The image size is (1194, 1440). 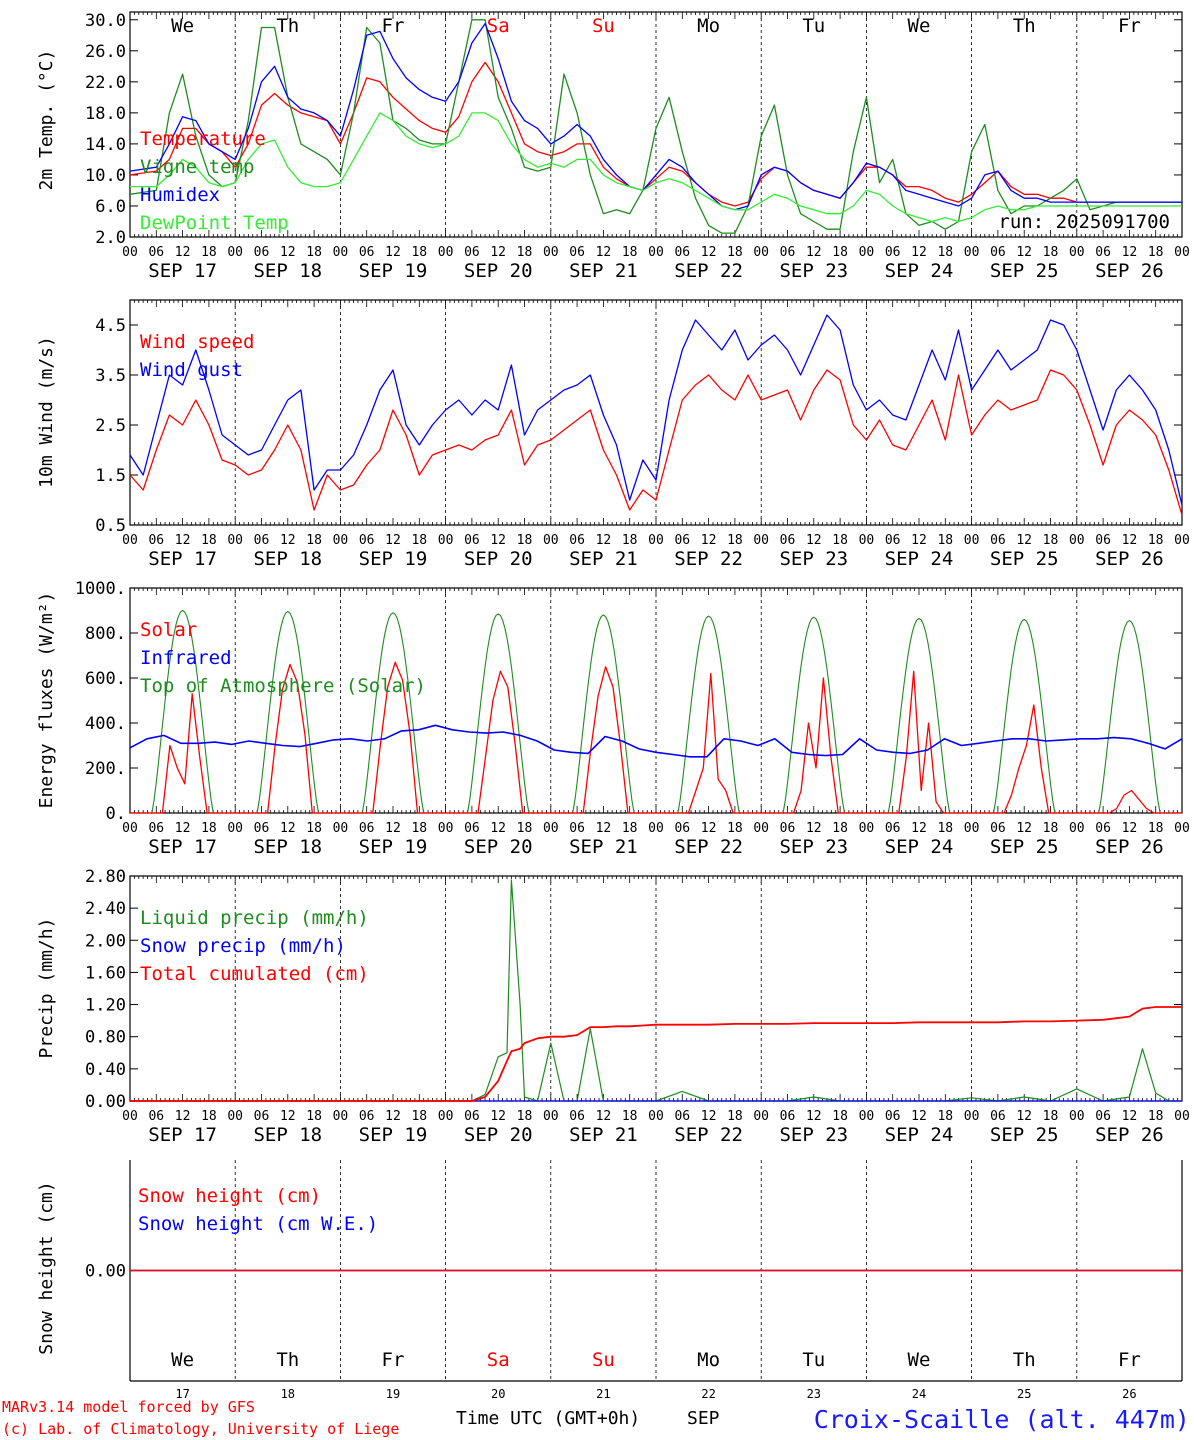 What do you see at coordinates (105, 973) in the screenshot?
I see `precip-panel-ytick-label: 1.60` at bounding box center [105, 973].